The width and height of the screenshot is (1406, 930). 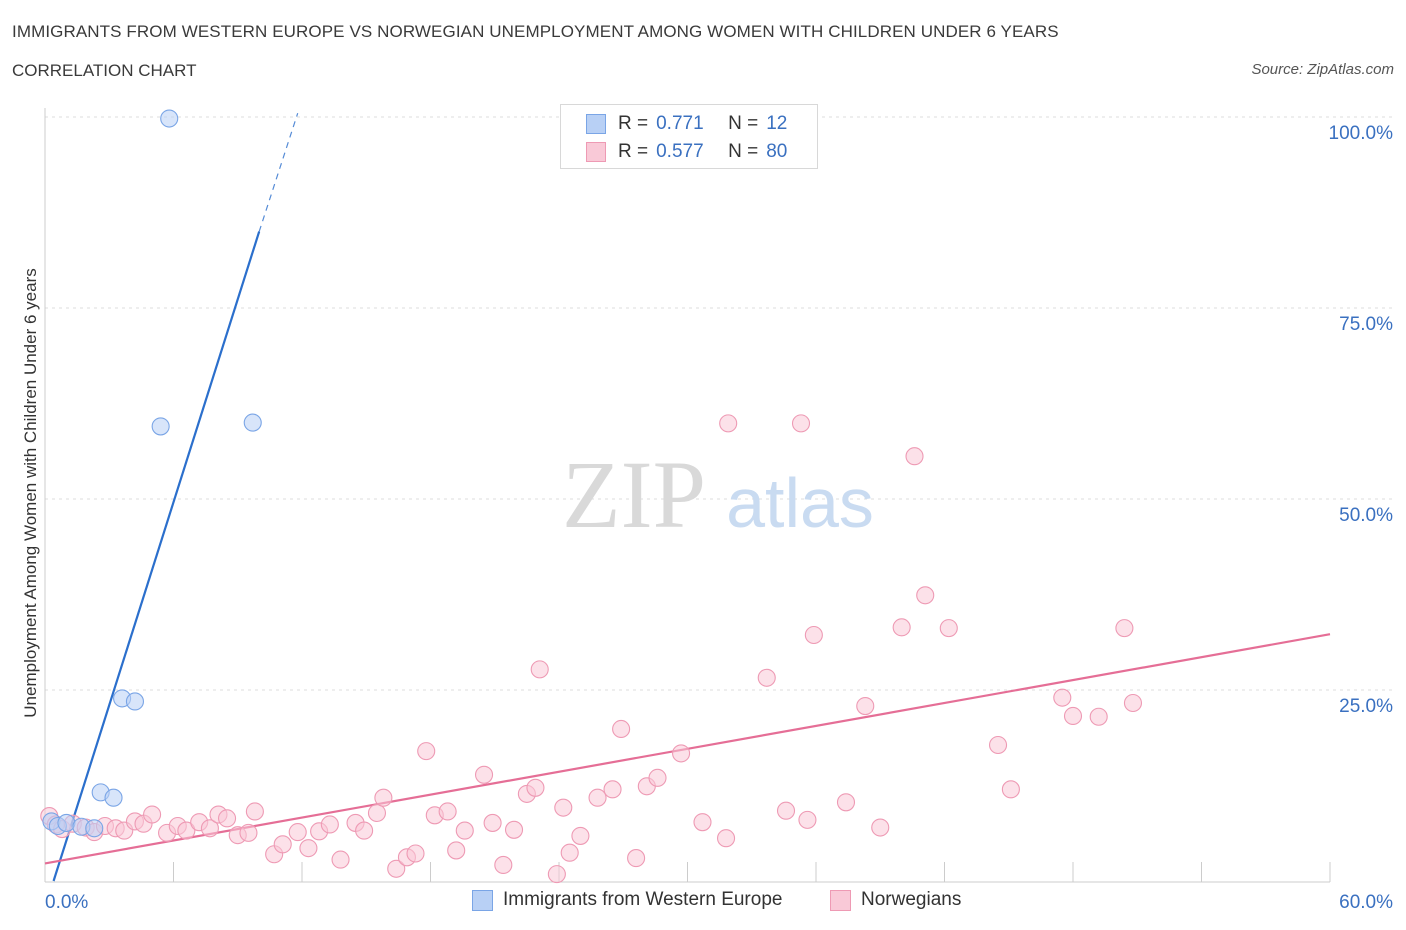 I want to click on legend-row-immigrants: R = 0.771 N = 12, so click(x=686, y=124).